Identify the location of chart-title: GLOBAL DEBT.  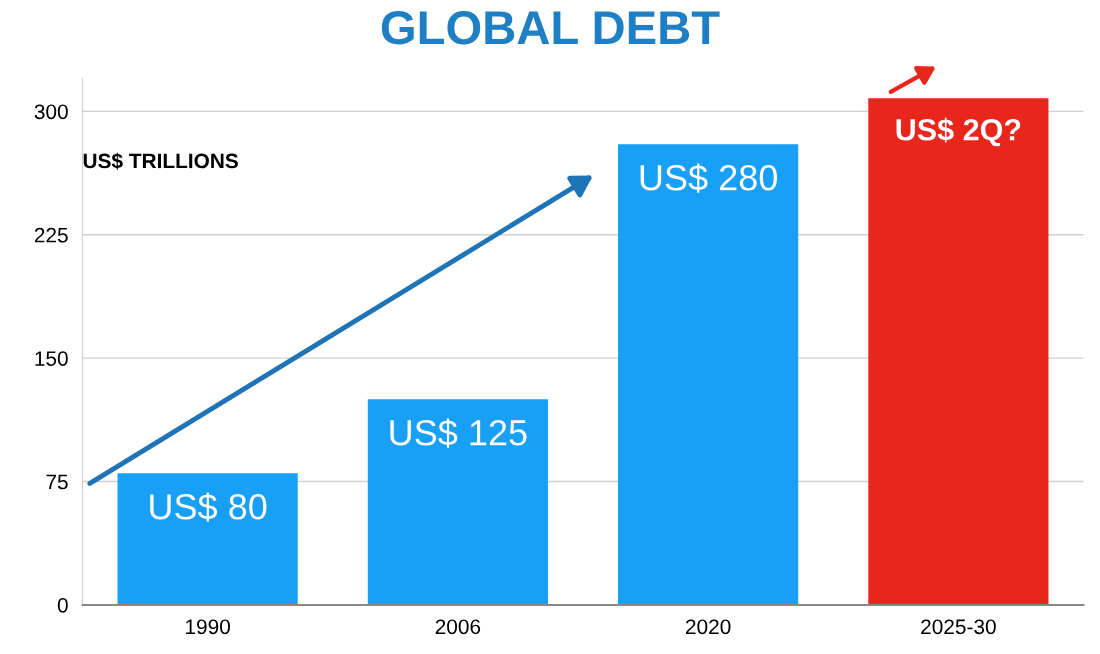
(550, 28).